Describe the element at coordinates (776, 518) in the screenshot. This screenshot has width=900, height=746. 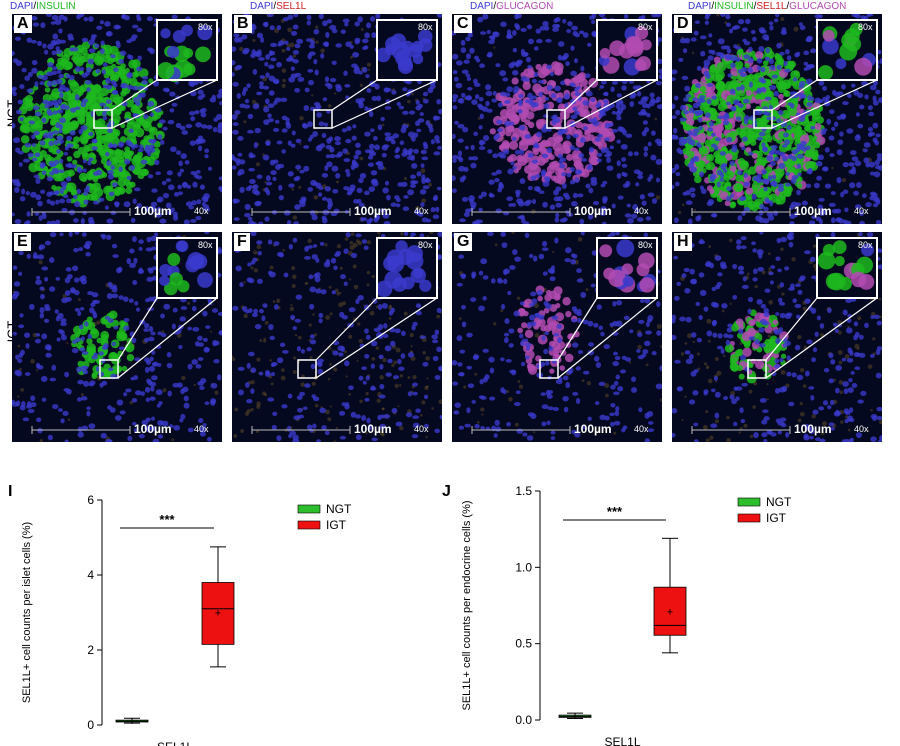
I see `legend-label-igt: IGT` at that location.